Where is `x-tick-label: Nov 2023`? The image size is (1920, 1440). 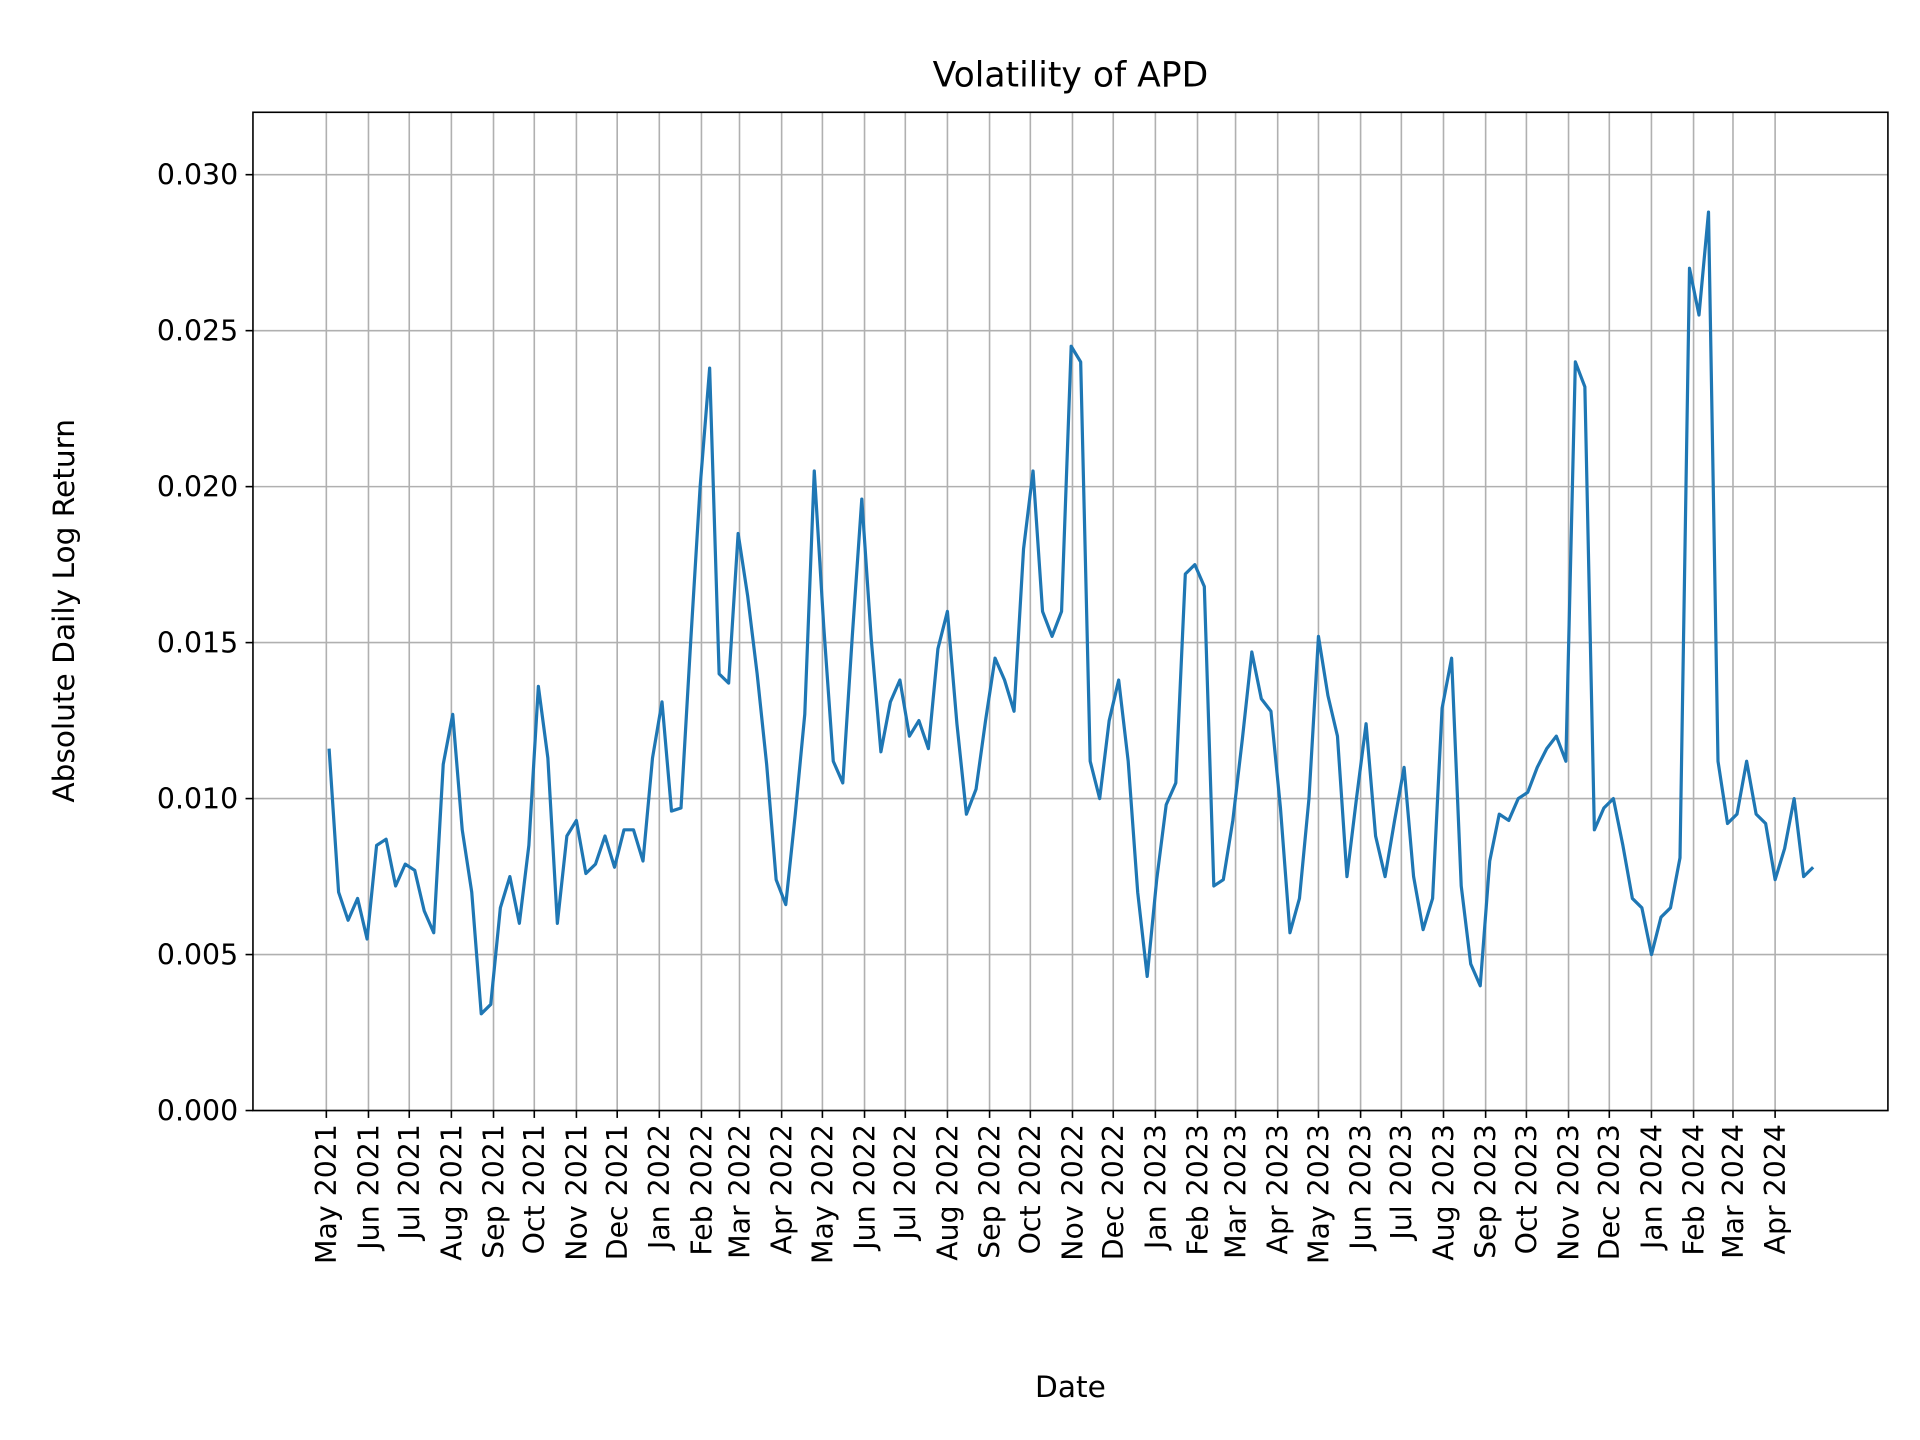
x-tick-label: Nov 2023 is located at coordinates (1568, 1192).